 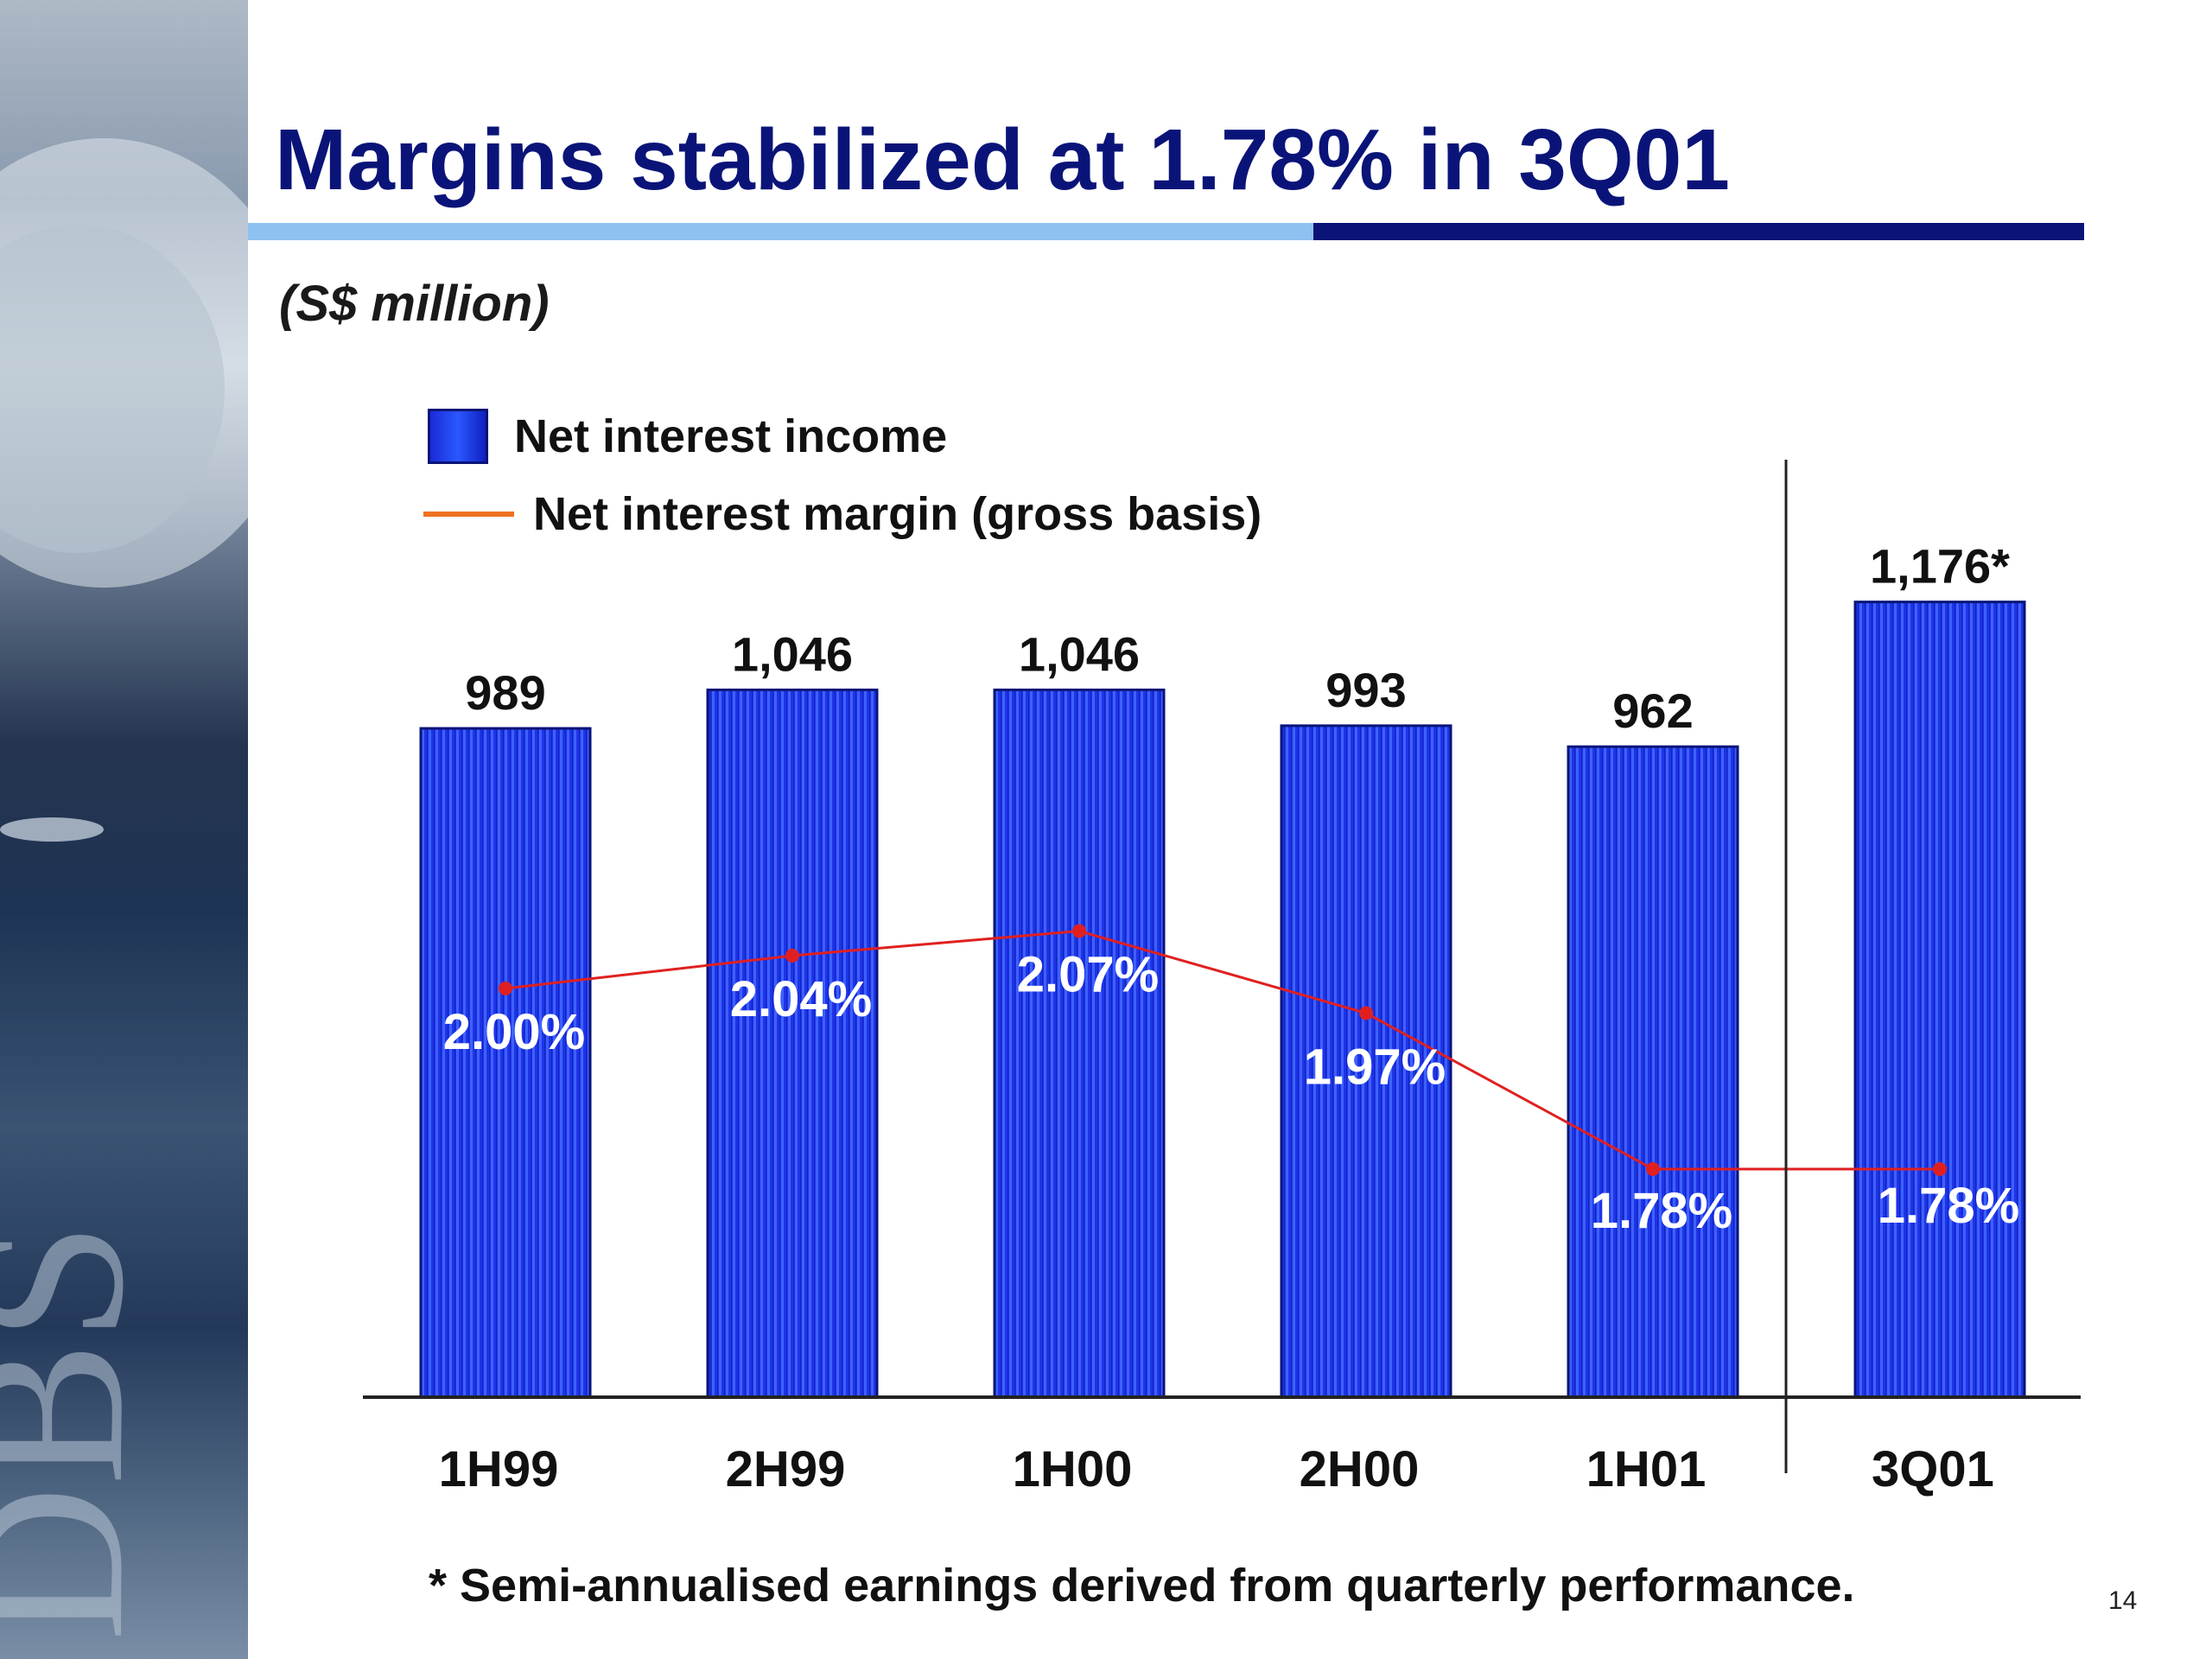 What do you see at coordinates (792, 653) in the screenshot?
I see `bar-value-label-2h99: 1,046` at bounding box center [792, 653].